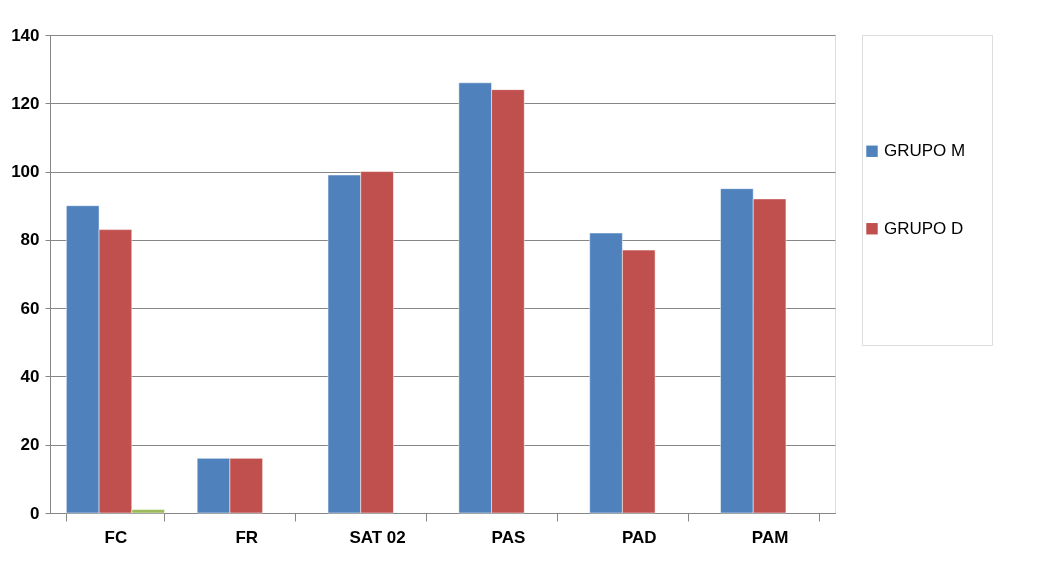 This screenshot has height=577, width=1057. I want to click on x-tick-label: PAS, so click(508, 537).